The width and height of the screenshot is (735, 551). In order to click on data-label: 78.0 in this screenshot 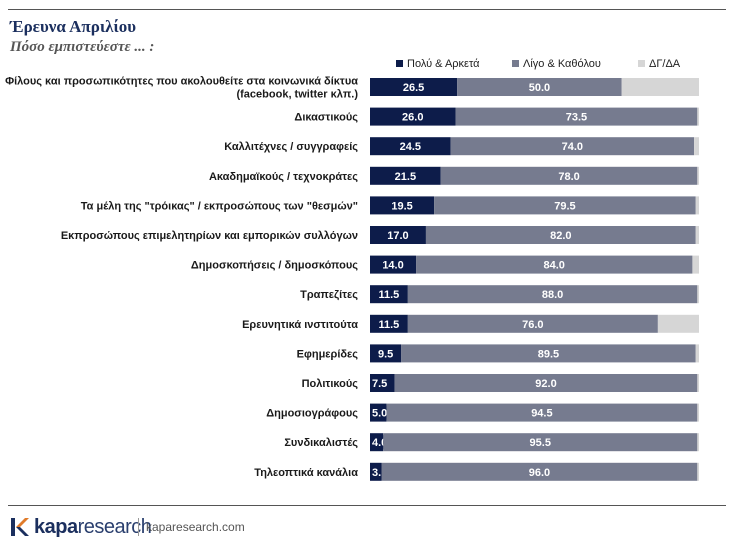, I will do `click(568, 177)`.